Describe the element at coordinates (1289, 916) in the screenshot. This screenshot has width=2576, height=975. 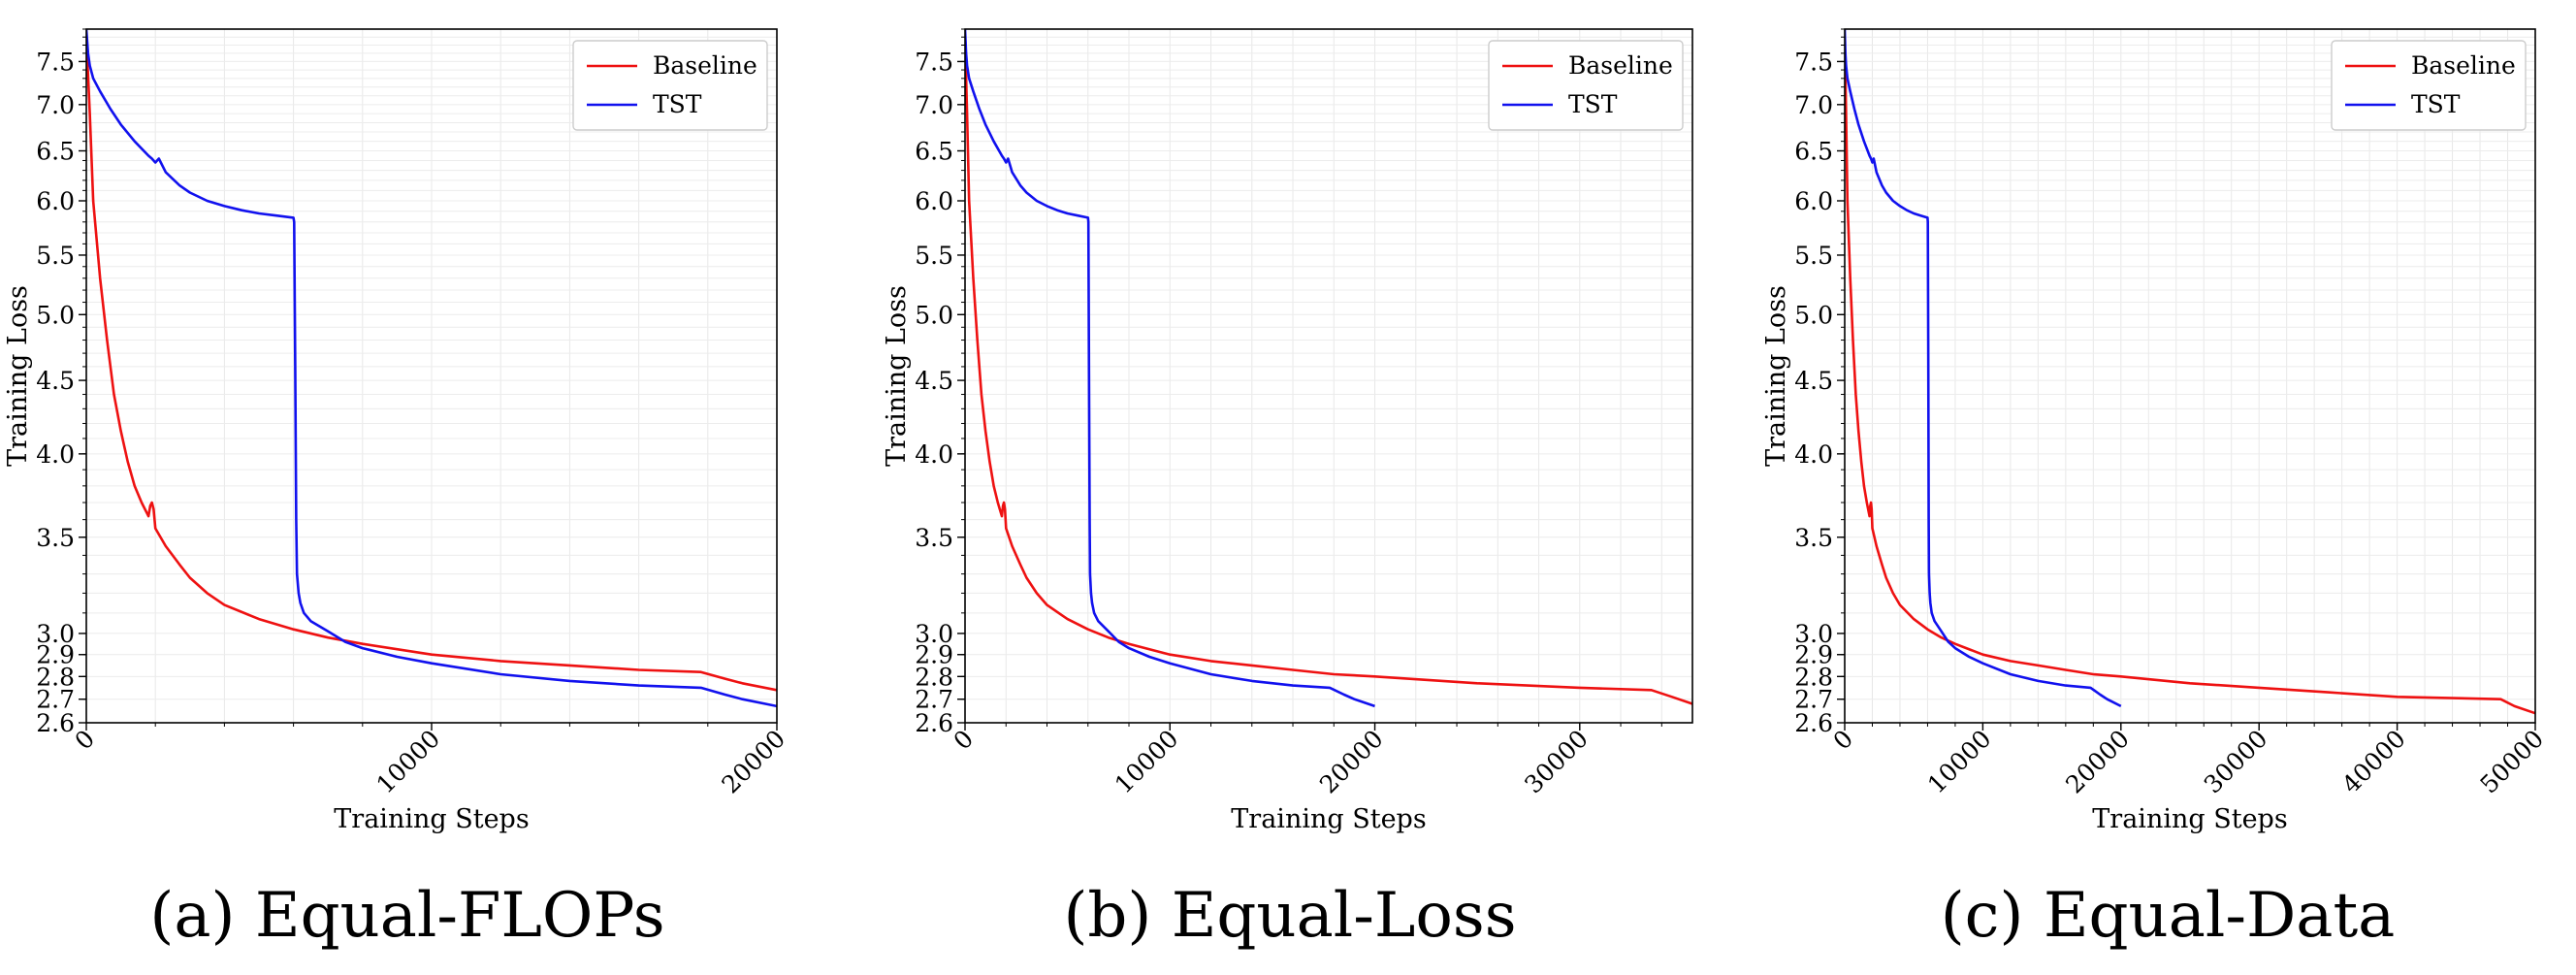
I see `panel-caption: (b) Equal-Loss` at that location.